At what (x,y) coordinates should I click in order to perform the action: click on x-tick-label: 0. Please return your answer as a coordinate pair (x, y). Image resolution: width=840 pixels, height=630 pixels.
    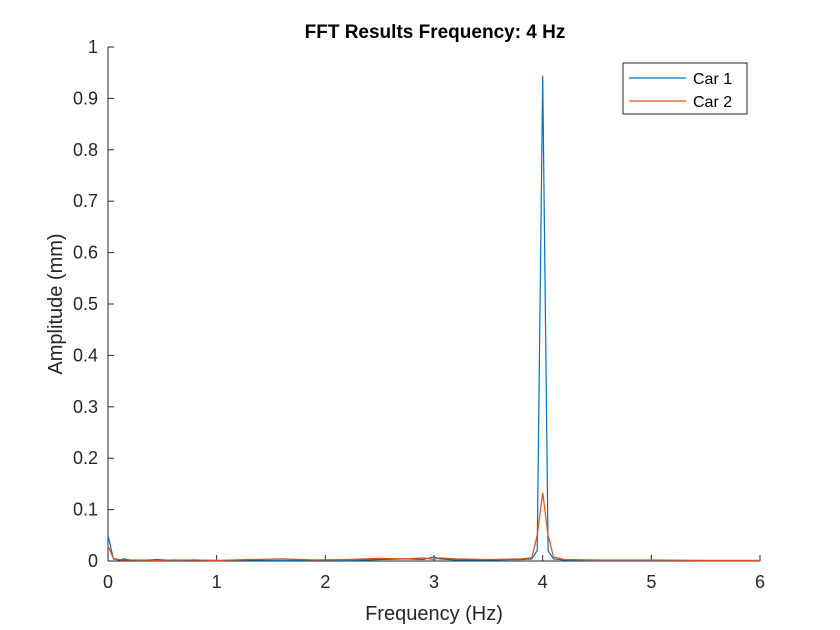
    Looking at the image, I should click on (108, 582).